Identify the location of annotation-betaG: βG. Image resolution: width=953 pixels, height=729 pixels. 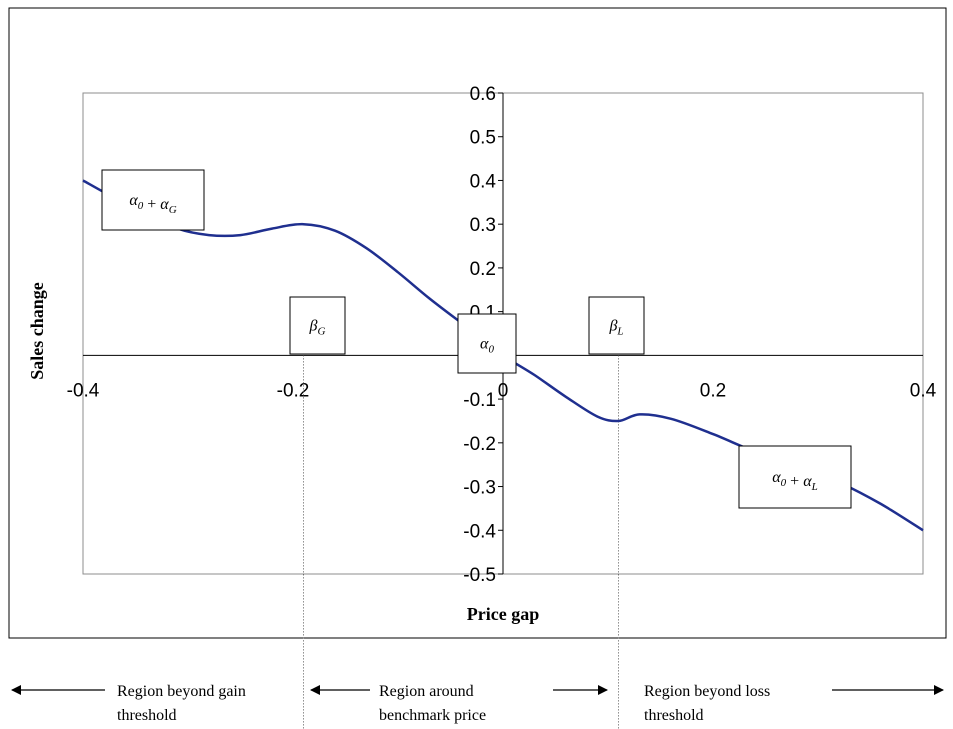
(317, 325).